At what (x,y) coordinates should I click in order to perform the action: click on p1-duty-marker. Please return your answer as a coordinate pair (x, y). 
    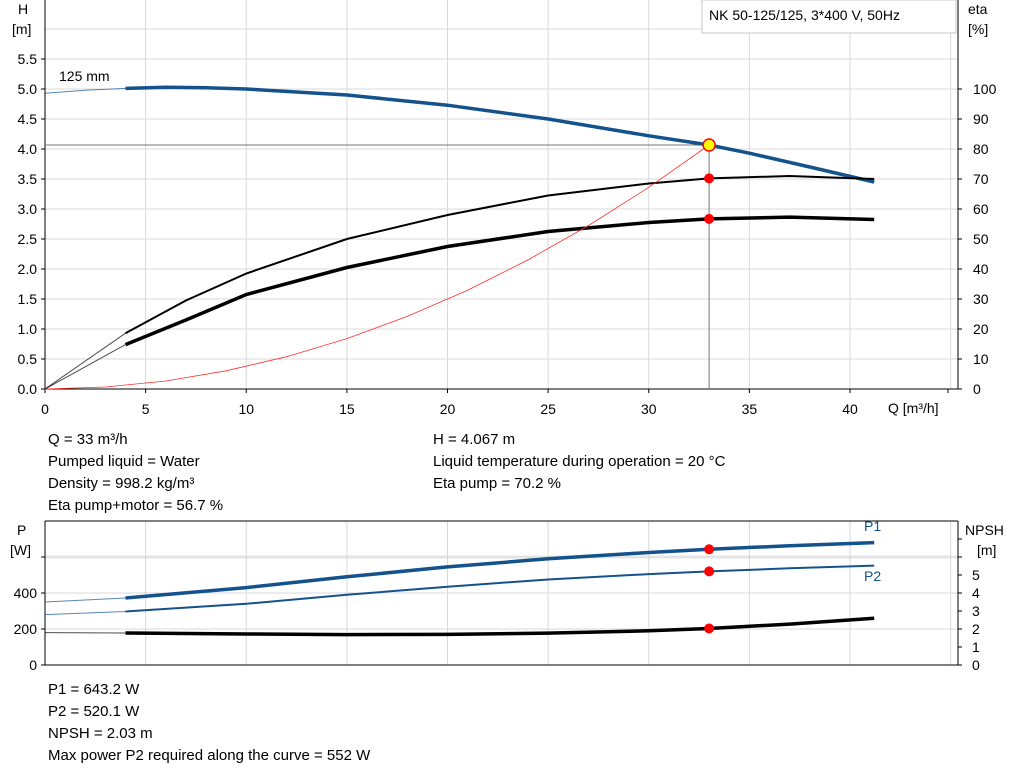
    Looking at the image, I should click on (709, 549).